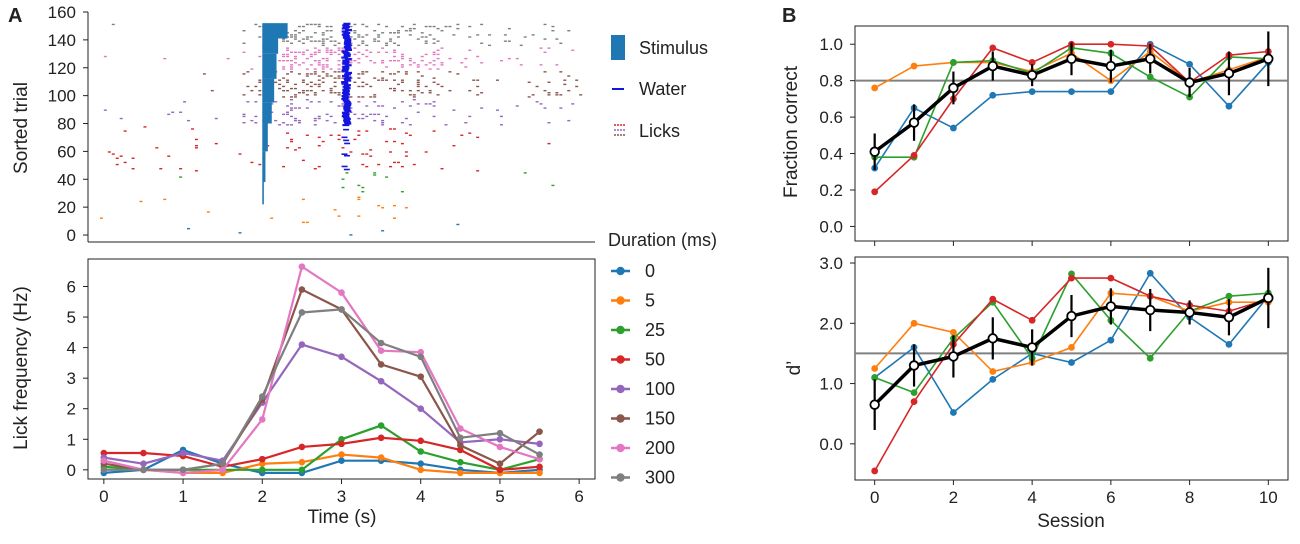  What do you see at coordinates (71, 409) in the screenshot?
I see `lick-ytick-label: 2` at bounding box center [71, 409].